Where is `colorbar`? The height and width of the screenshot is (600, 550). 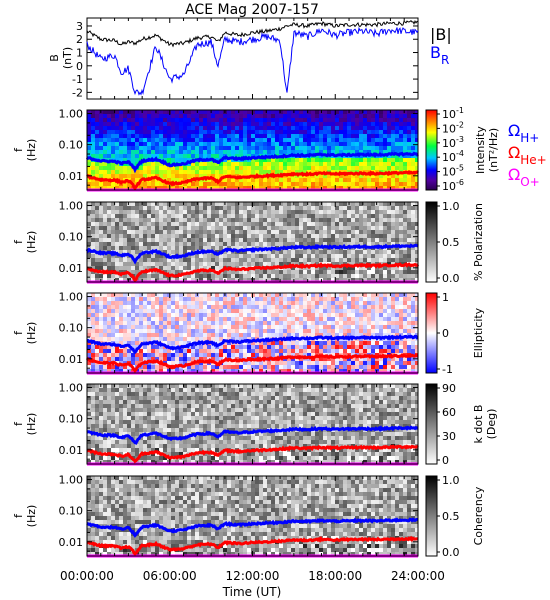
colorbar is located at coordinates (431, 242).